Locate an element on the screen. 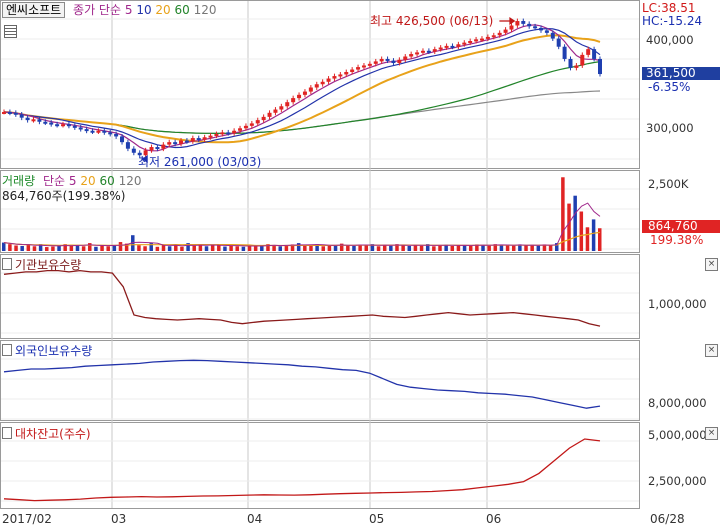 The width and height of the screenshot is (720, 529). institution-series-layer is located at coordinates (302, 298).